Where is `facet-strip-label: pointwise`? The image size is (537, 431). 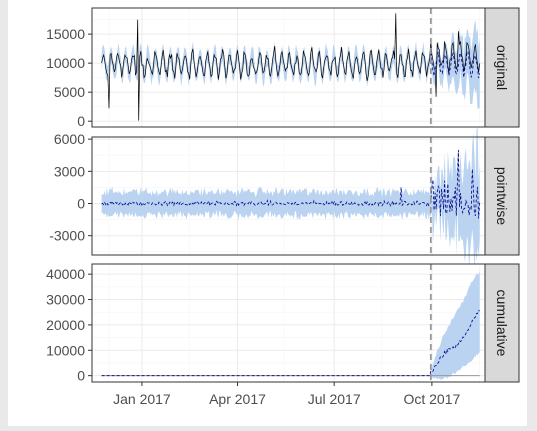 facet-strip-label: pointwise is located at coordinates (502, 196).